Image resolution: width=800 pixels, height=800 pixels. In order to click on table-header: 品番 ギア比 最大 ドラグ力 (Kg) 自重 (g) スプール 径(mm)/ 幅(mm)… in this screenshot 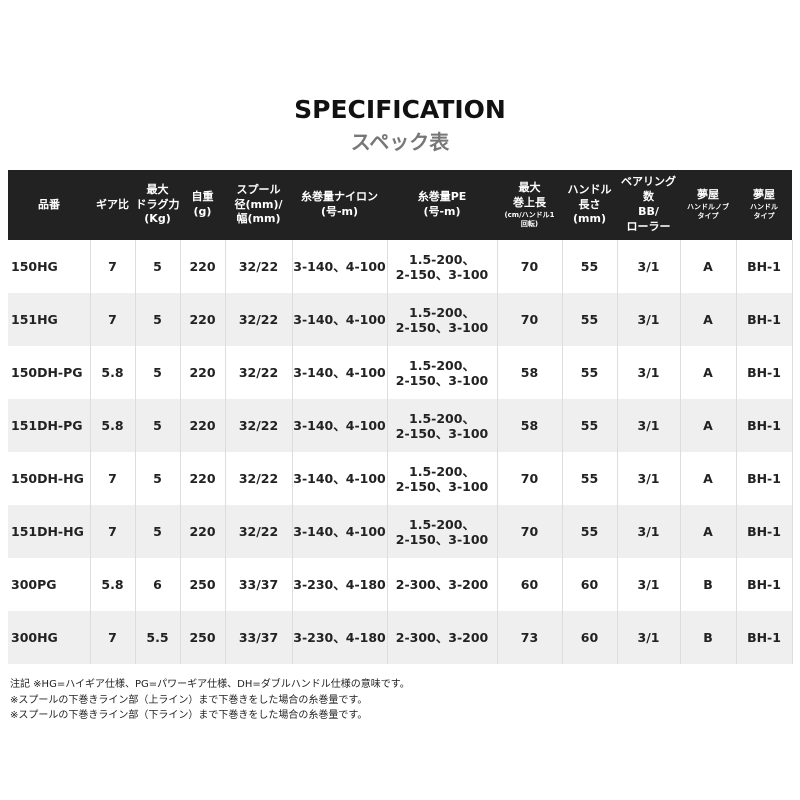, I will do `click(400, 205)`.